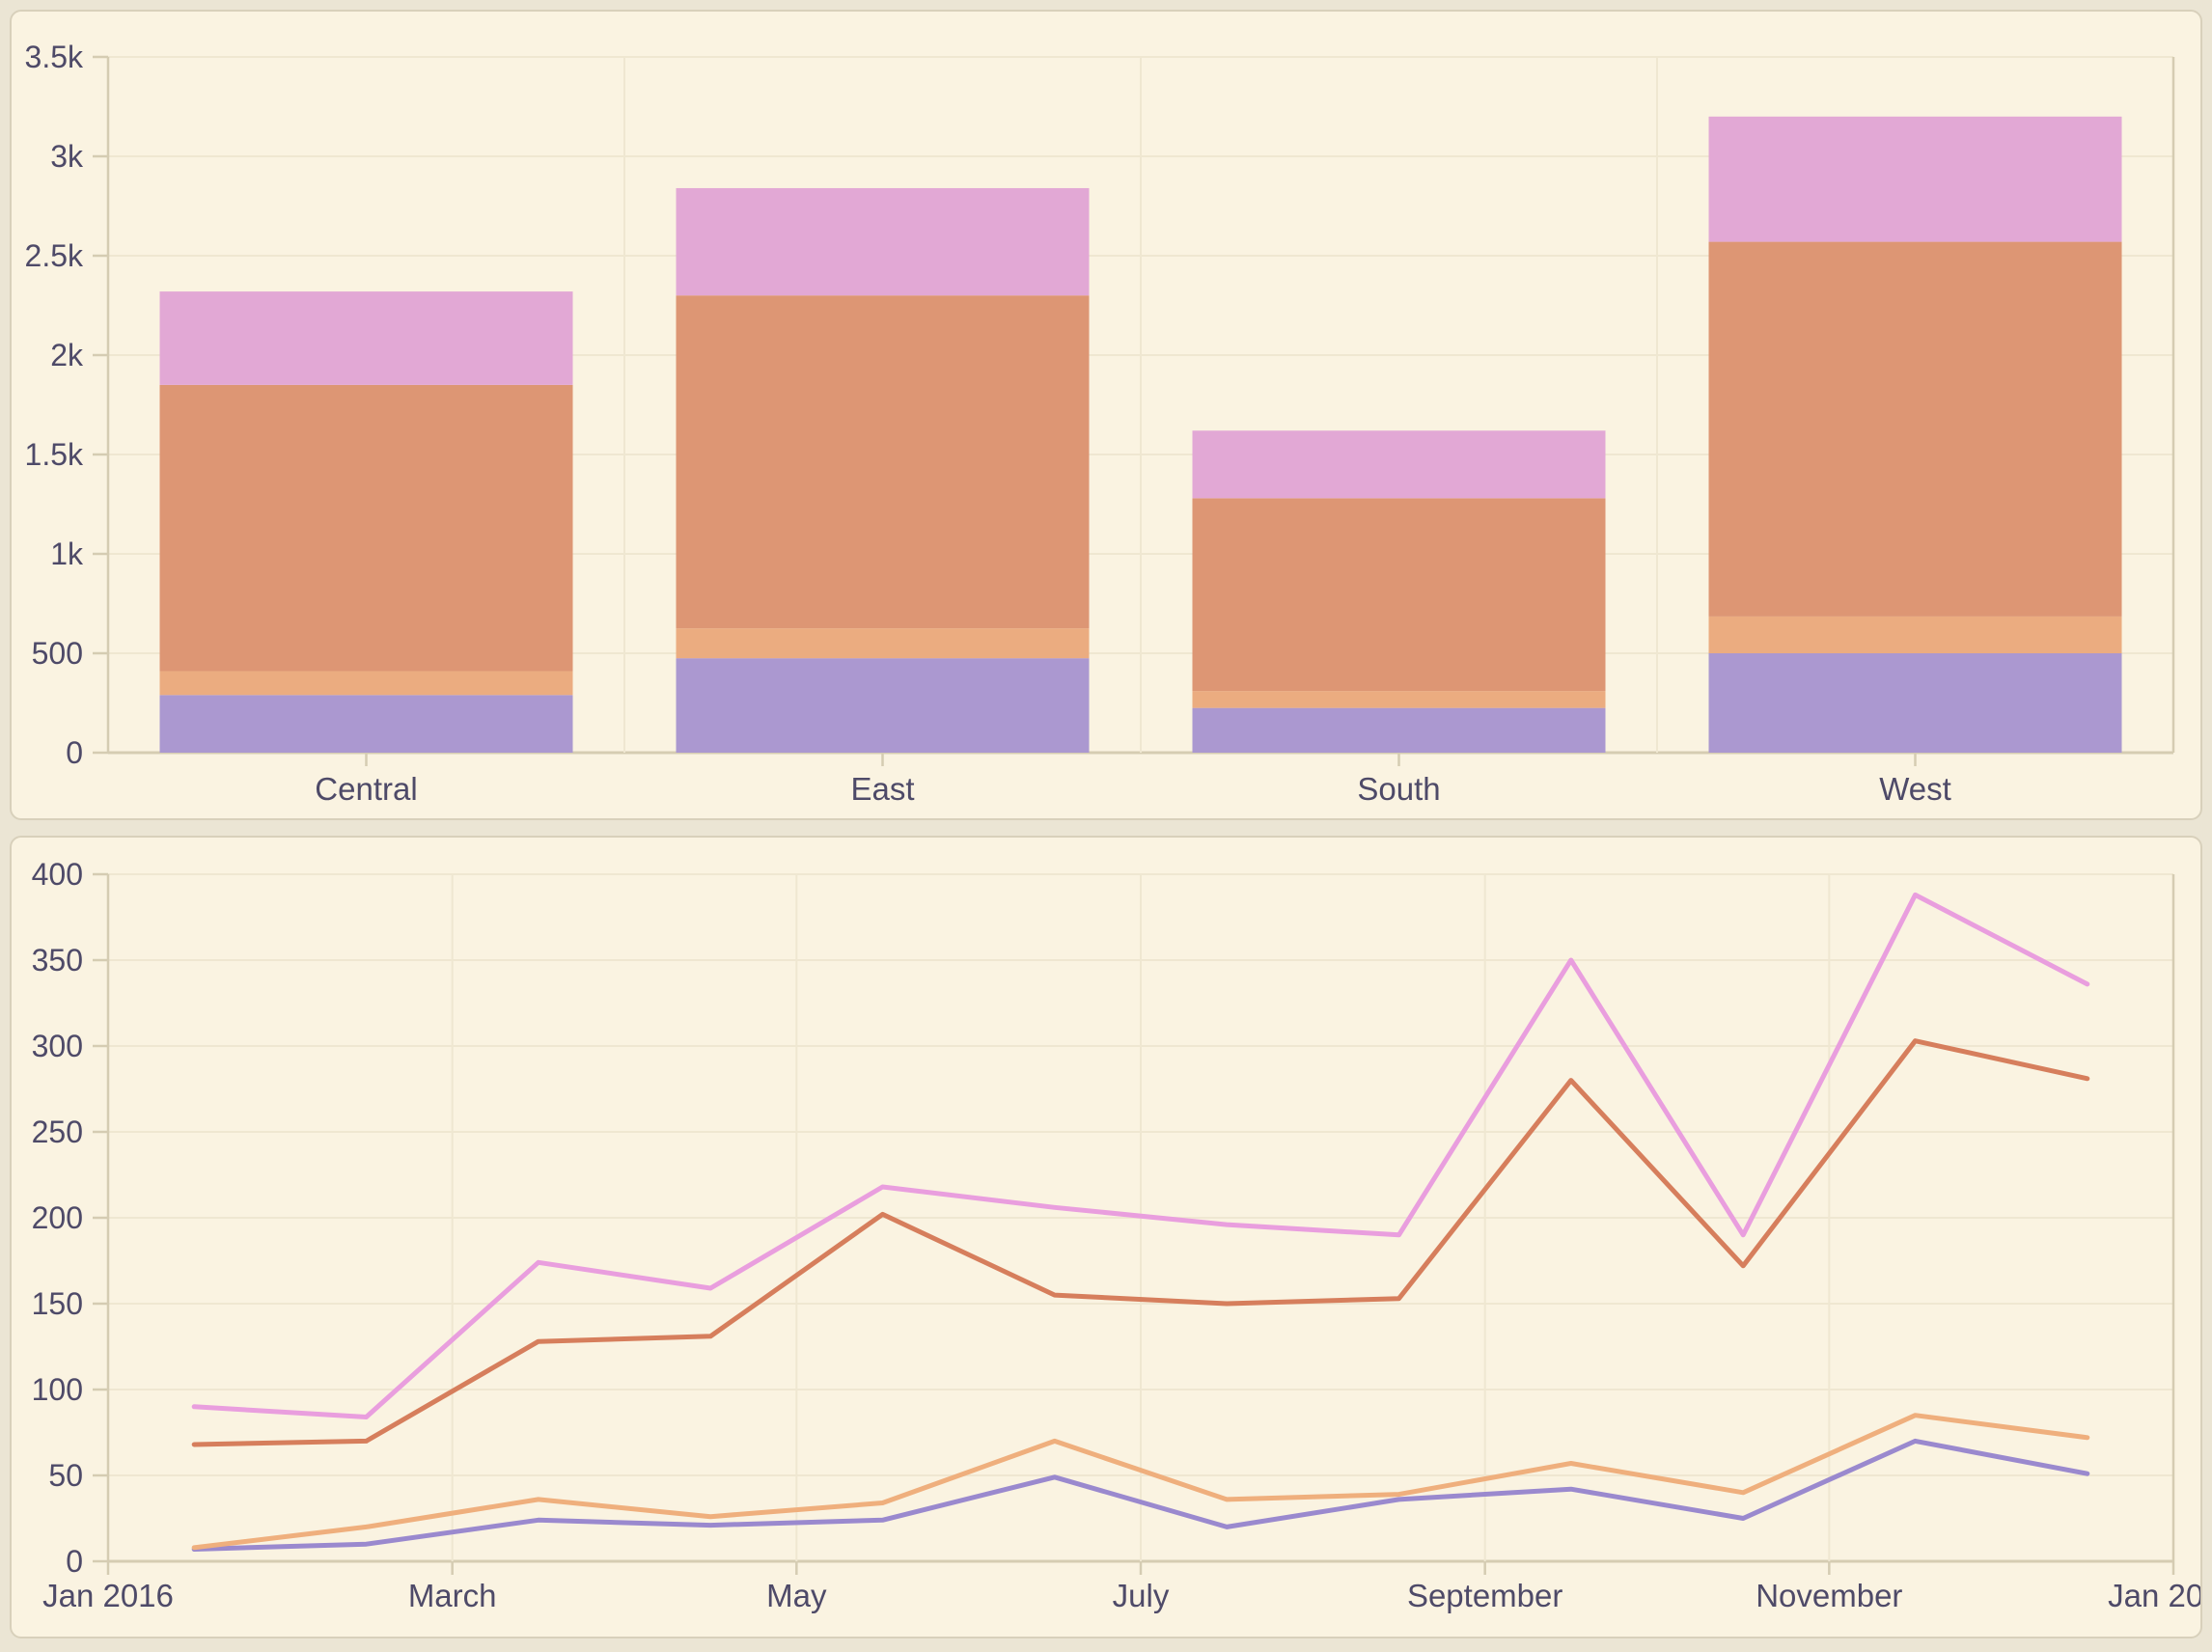 The height and width of the screenshot is (1652, 2212). What do you see at coordinates (1915, 789) in the screenshot?
I see `x-category-label-west: West` at bounding box center [1915, 789].